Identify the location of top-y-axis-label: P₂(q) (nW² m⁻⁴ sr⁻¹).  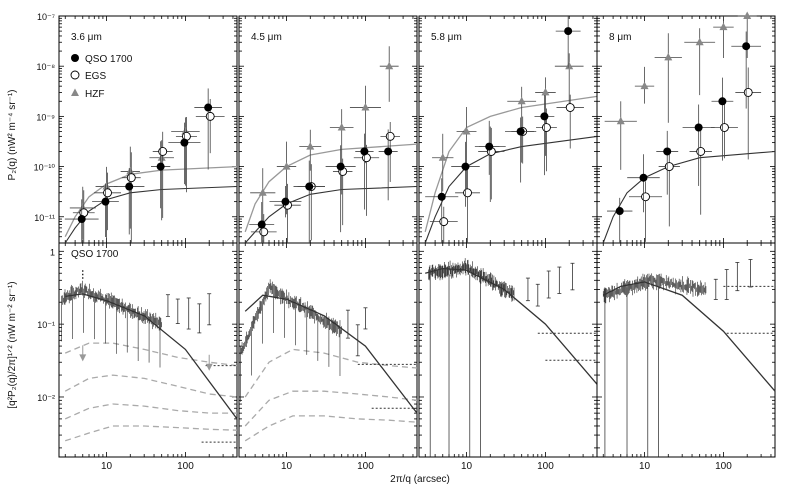
(12, 135).